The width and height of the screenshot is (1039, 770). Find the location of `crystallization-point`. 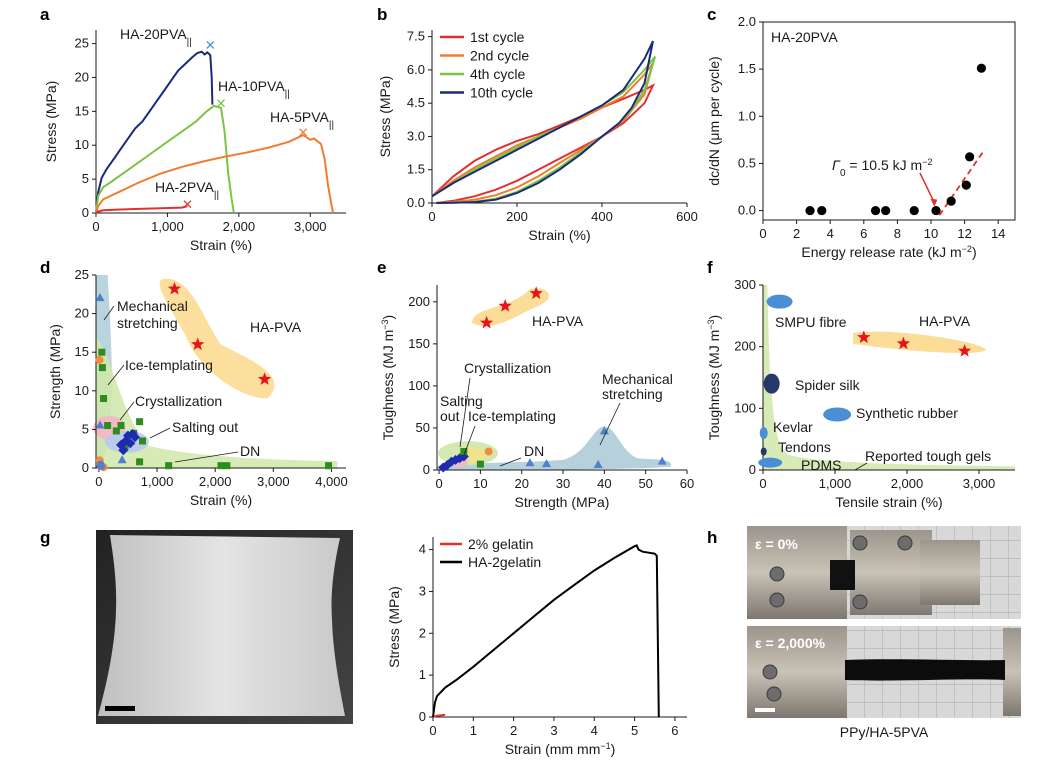

crystallization-point is located at coordinates (488, 451).